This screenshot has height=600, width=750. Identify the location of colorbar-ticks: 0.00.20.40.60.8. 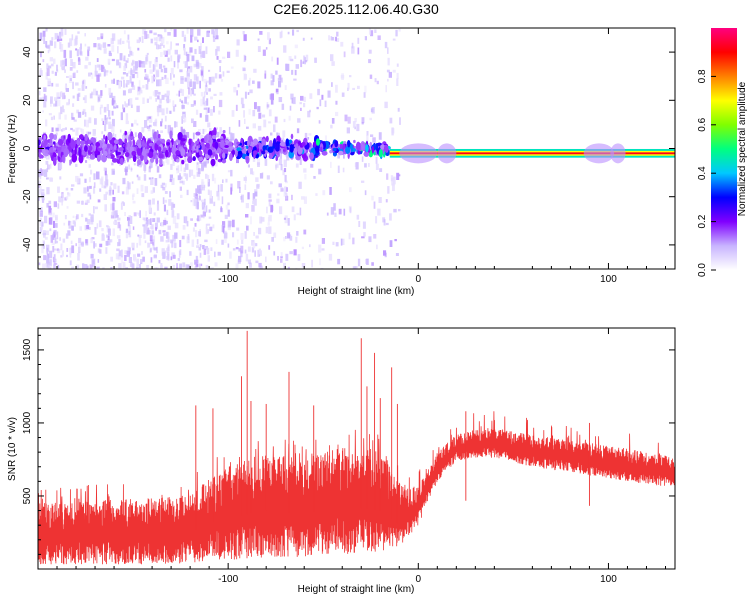
(706, 173).